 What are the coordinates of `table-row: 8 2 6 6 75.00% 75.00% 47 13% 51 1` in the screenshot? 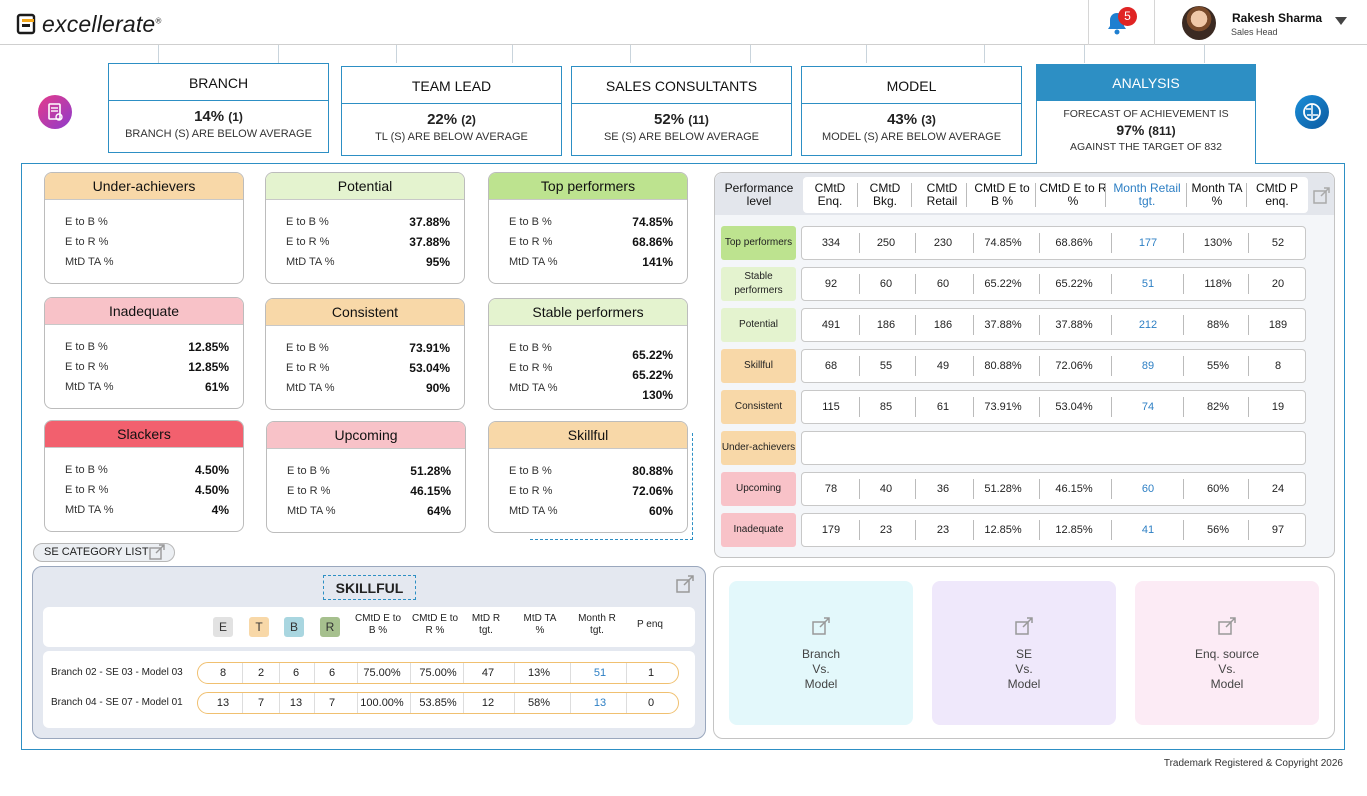 It's located at (438, 673).